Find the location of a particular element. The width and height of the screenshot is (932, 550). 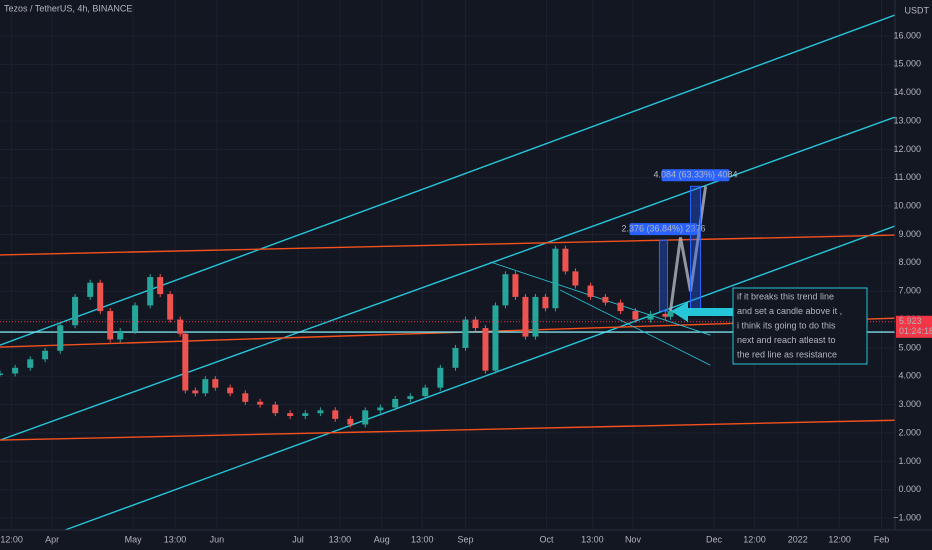

y-tick-label: 2.000 is located at coordinates (909, 432).